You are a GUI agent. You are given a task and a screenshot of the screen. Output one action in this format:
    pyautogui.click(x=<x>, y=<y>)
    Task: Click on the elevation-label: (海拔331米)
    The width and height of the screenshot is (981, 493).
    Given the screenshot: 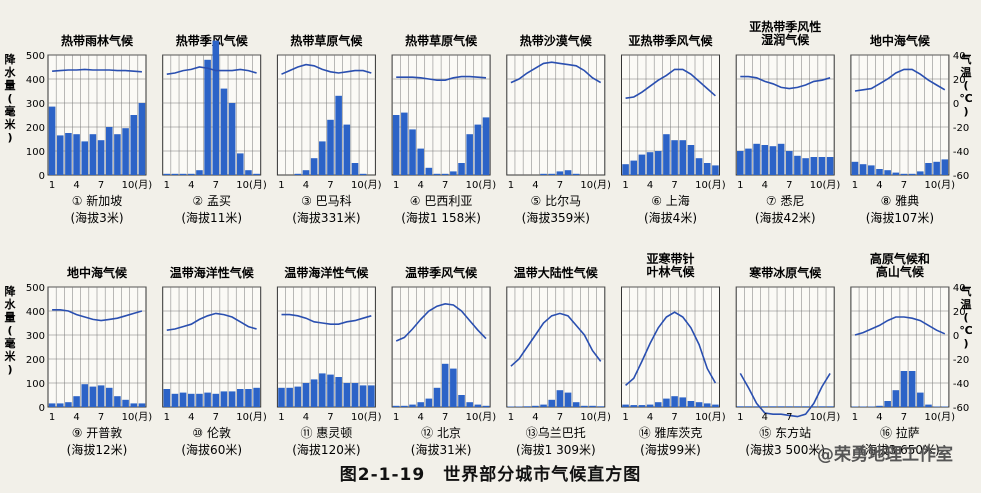 What is the action you would take?
    pyautogui.click(x=326, y=217)
    